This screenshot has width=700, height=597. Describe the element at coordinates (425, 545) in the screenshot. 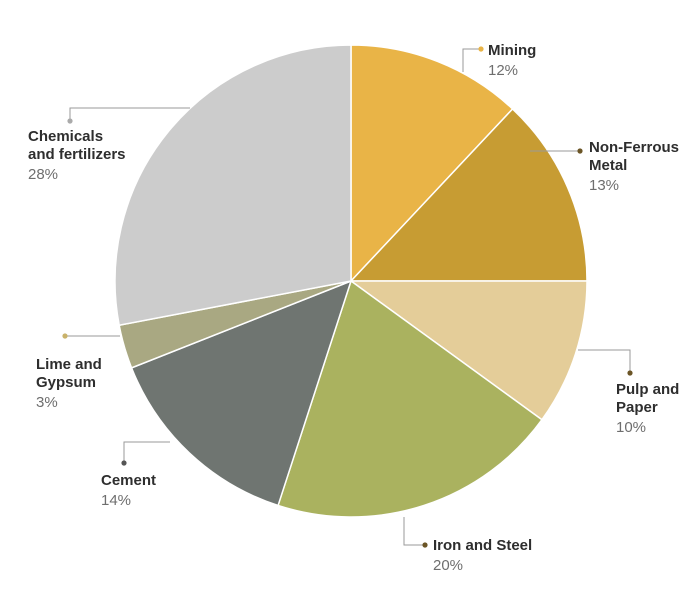

I see `callout-dot-iron` at that location.